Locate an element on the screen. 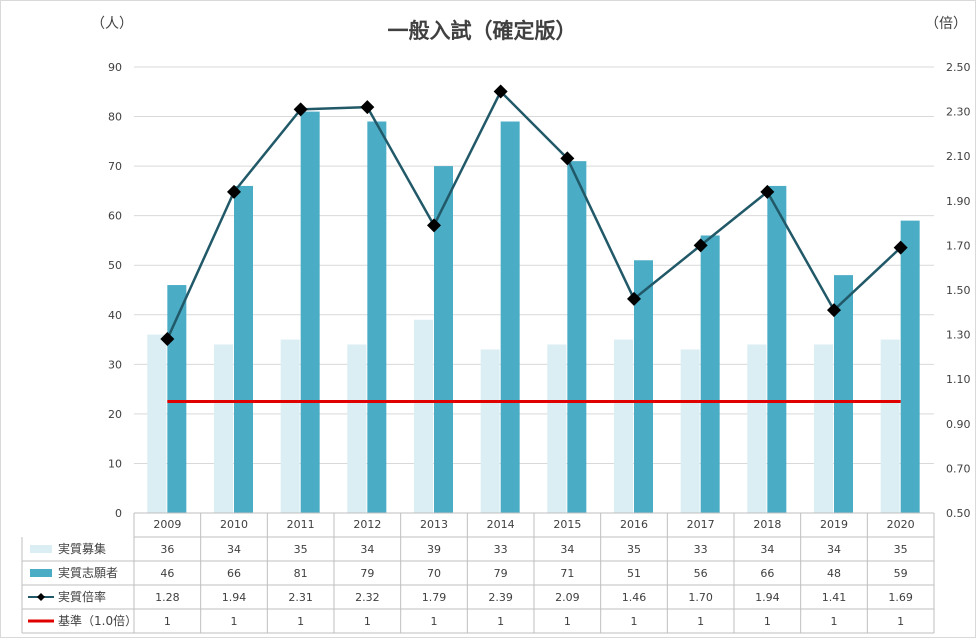  data-label: 46 is located at coordinates (167, 573).